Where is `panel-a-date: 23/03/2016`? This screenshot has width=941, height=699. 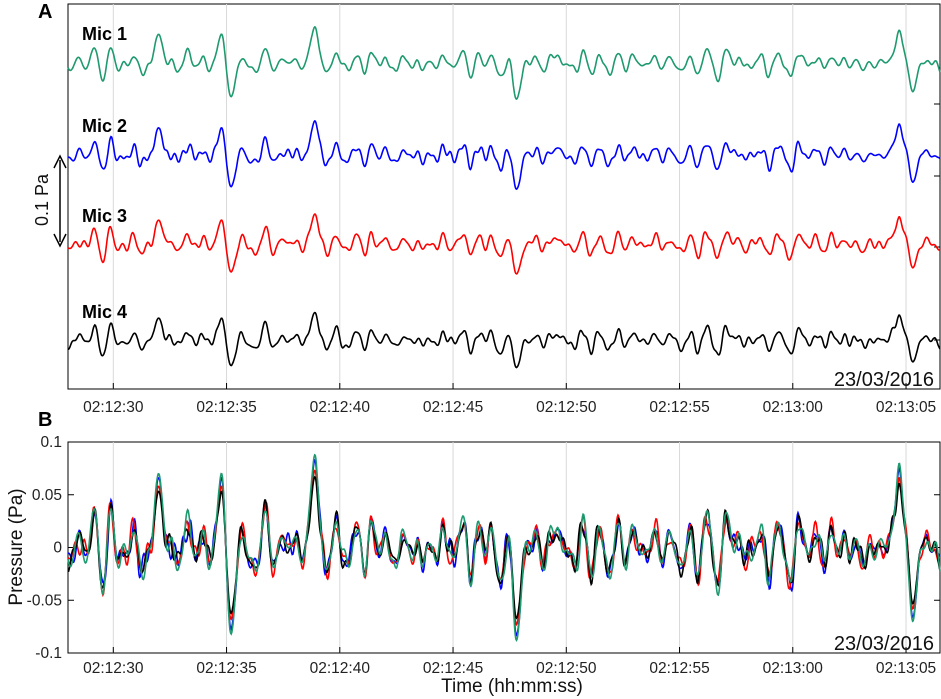
panel-a-date: 23/03/2016 is located at coordinates (884, 380).